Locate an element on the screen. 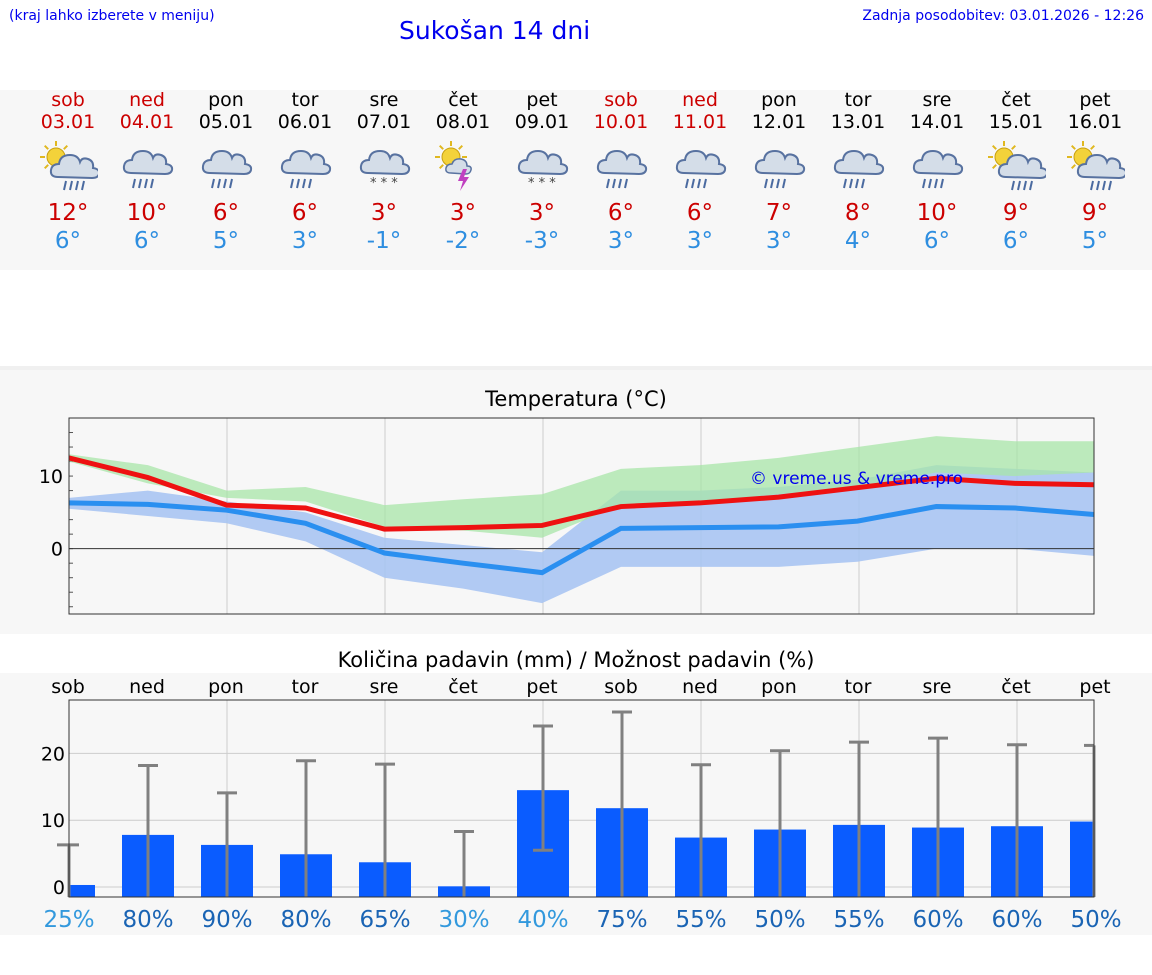 The width and height of the screenshot is (1152, 975). day-date: 06.01 is located at coordinates (305, 122).